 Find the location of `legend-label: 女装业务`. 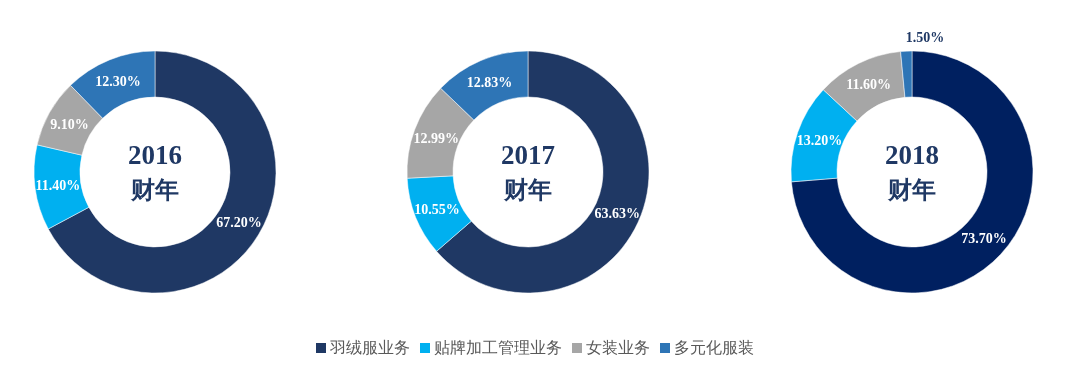

legend-label: 女装业务 is located at coordinates (618, 347).